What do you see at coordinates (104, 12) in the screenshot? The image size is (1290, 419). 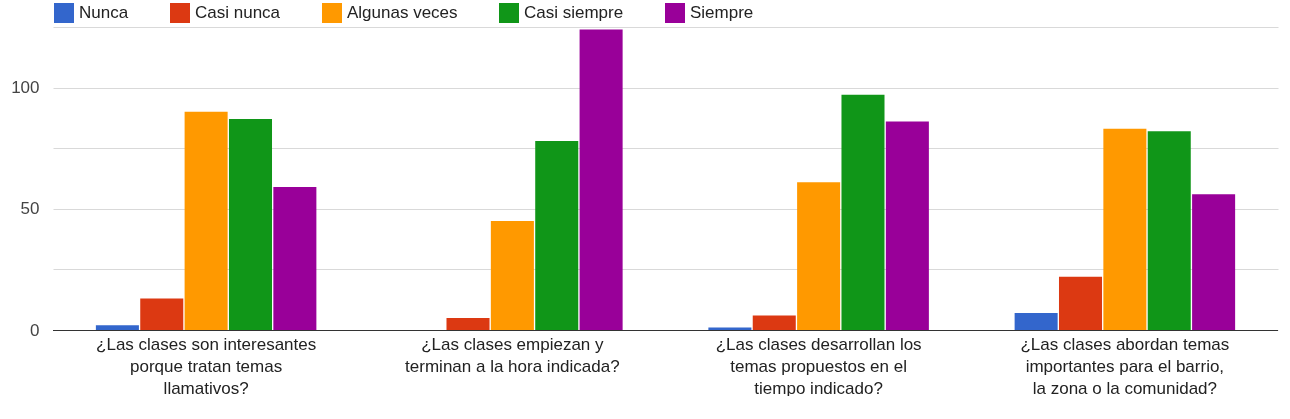 I see `legend-label: Nunca` at bounding box center [104, 12].